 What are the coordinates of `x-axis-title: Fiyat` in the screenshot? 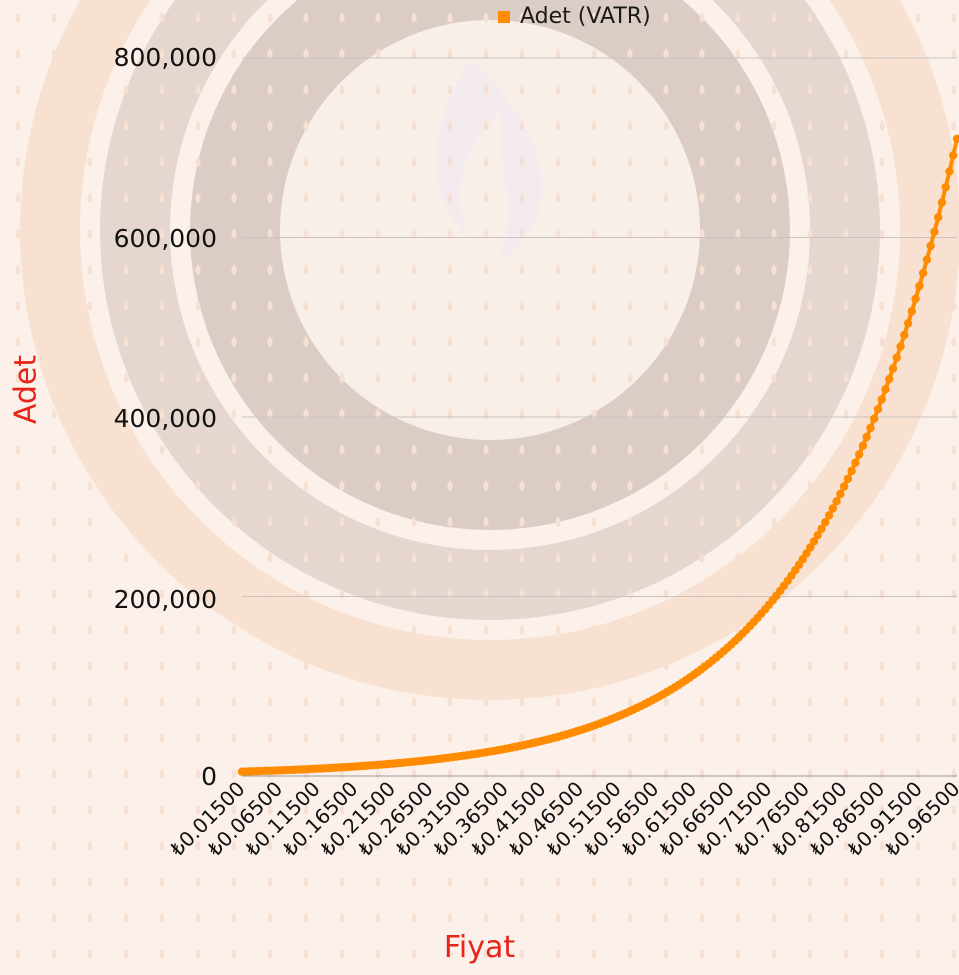 It's located at (479, 947).